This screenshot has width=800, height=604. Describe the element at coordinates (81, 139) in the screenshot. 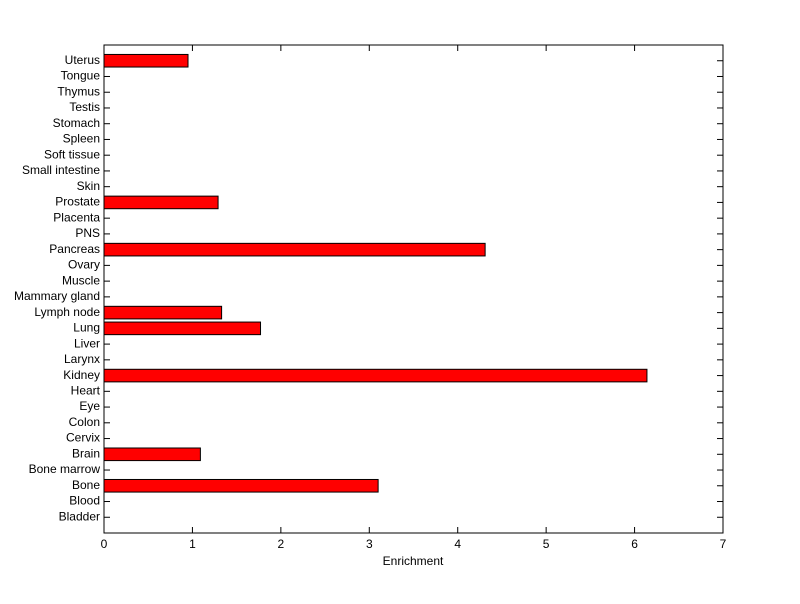

I see `y-tick-label: Spleen` at that location.